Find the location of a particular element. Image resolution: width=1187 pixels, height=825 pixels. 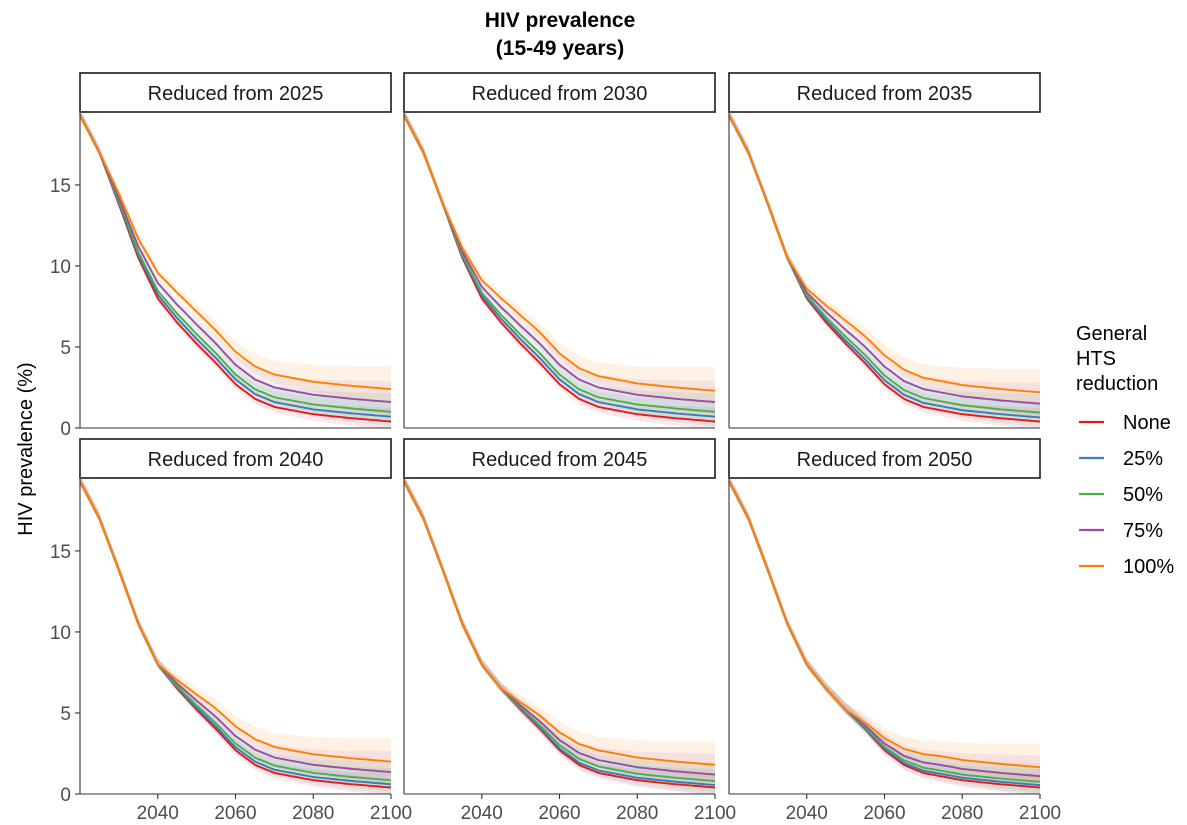

legend: General HTS reduction None 25% 50% 75% 100% is located at coordinates (1125, 450).